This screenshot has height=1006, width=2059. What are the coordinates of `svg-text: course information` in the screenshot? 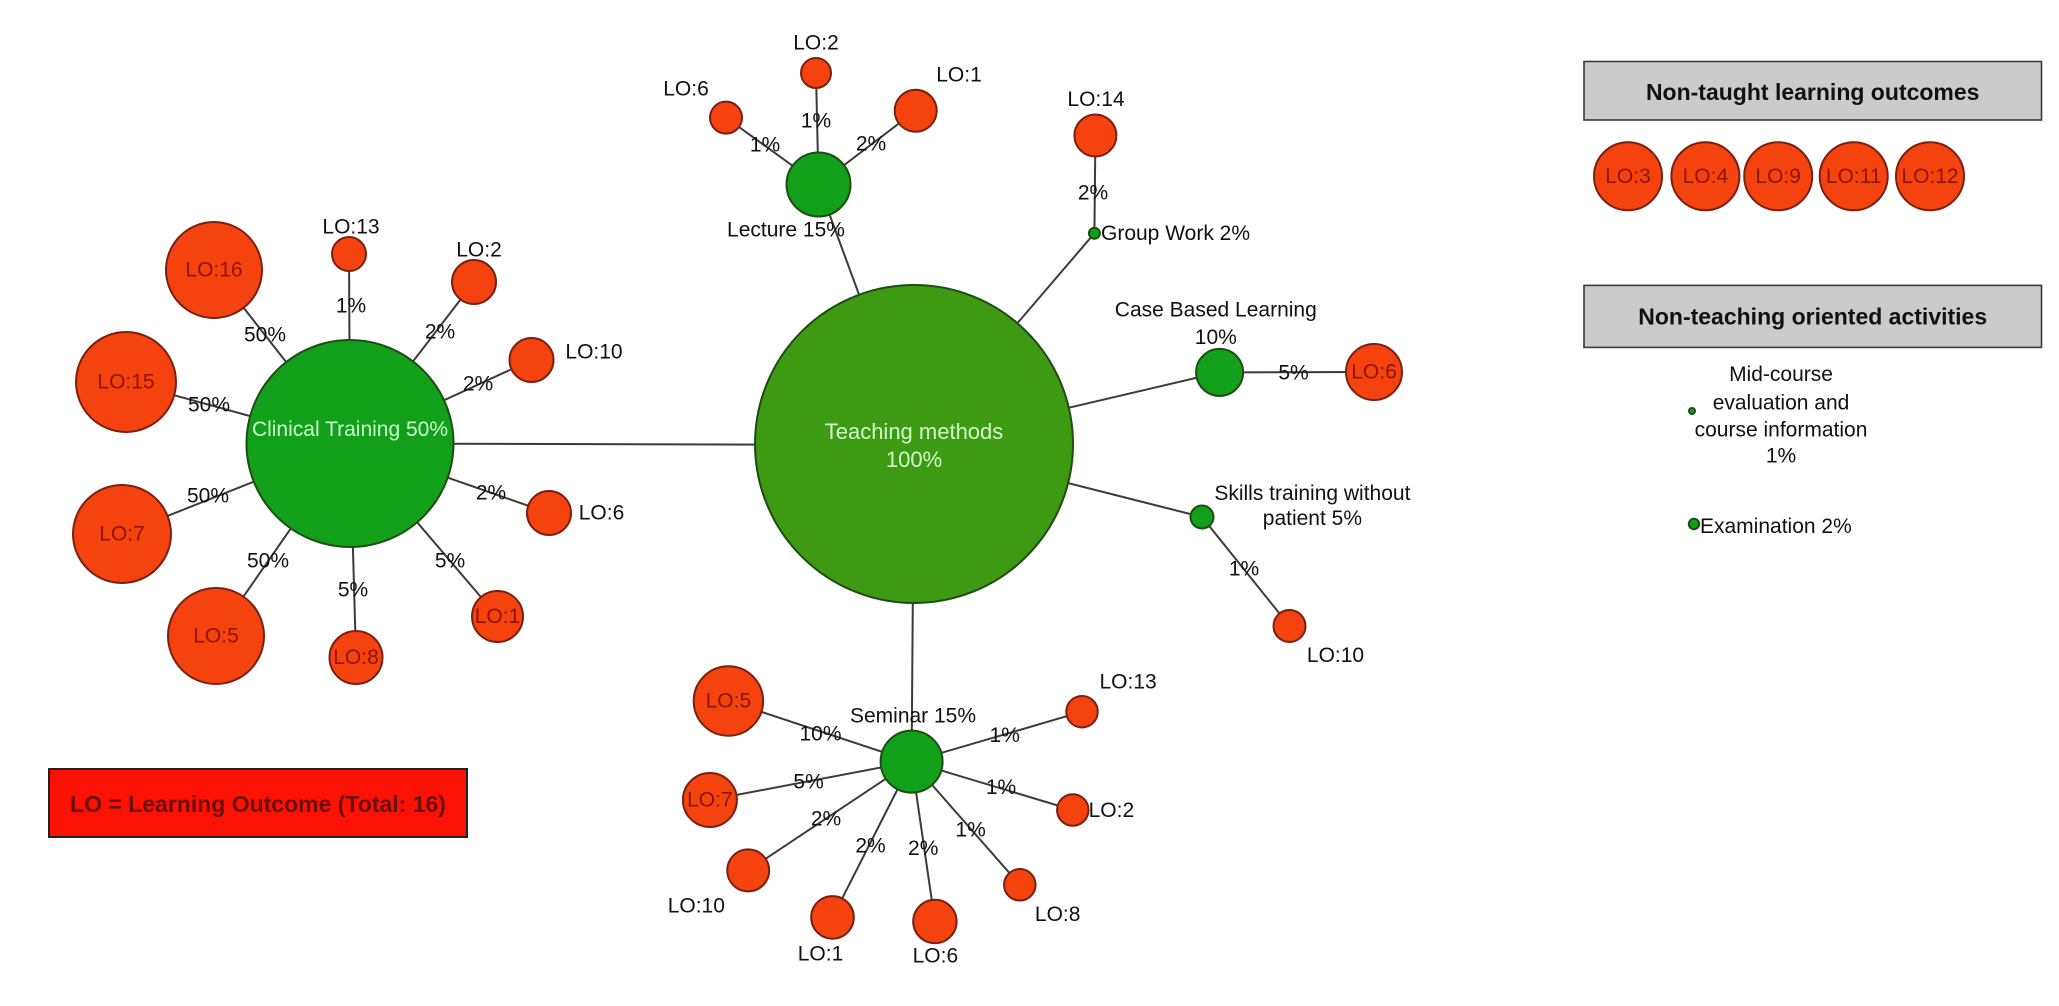 It's located at (1781, 430).